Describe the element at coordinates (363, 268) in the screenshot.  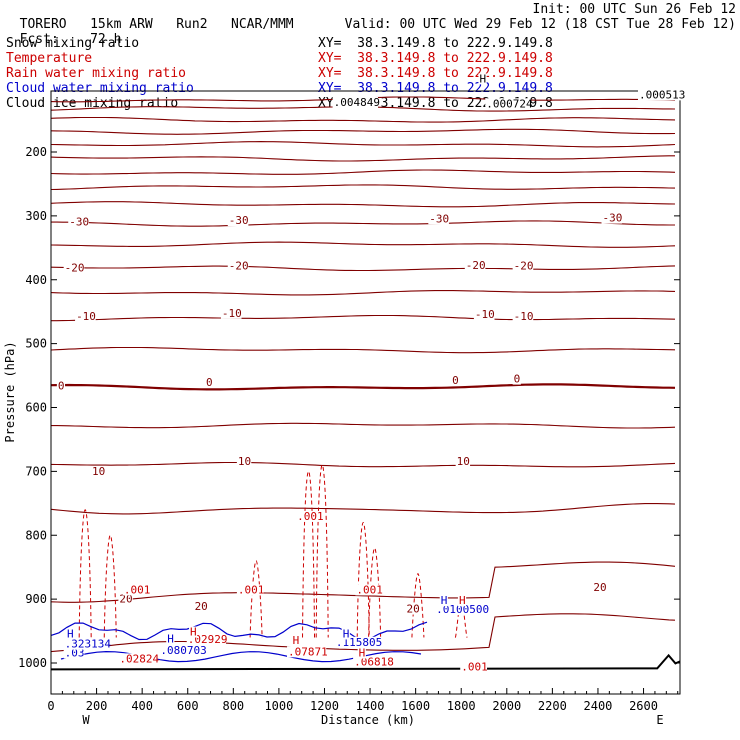
I see `temperature-contour--20` at that location.